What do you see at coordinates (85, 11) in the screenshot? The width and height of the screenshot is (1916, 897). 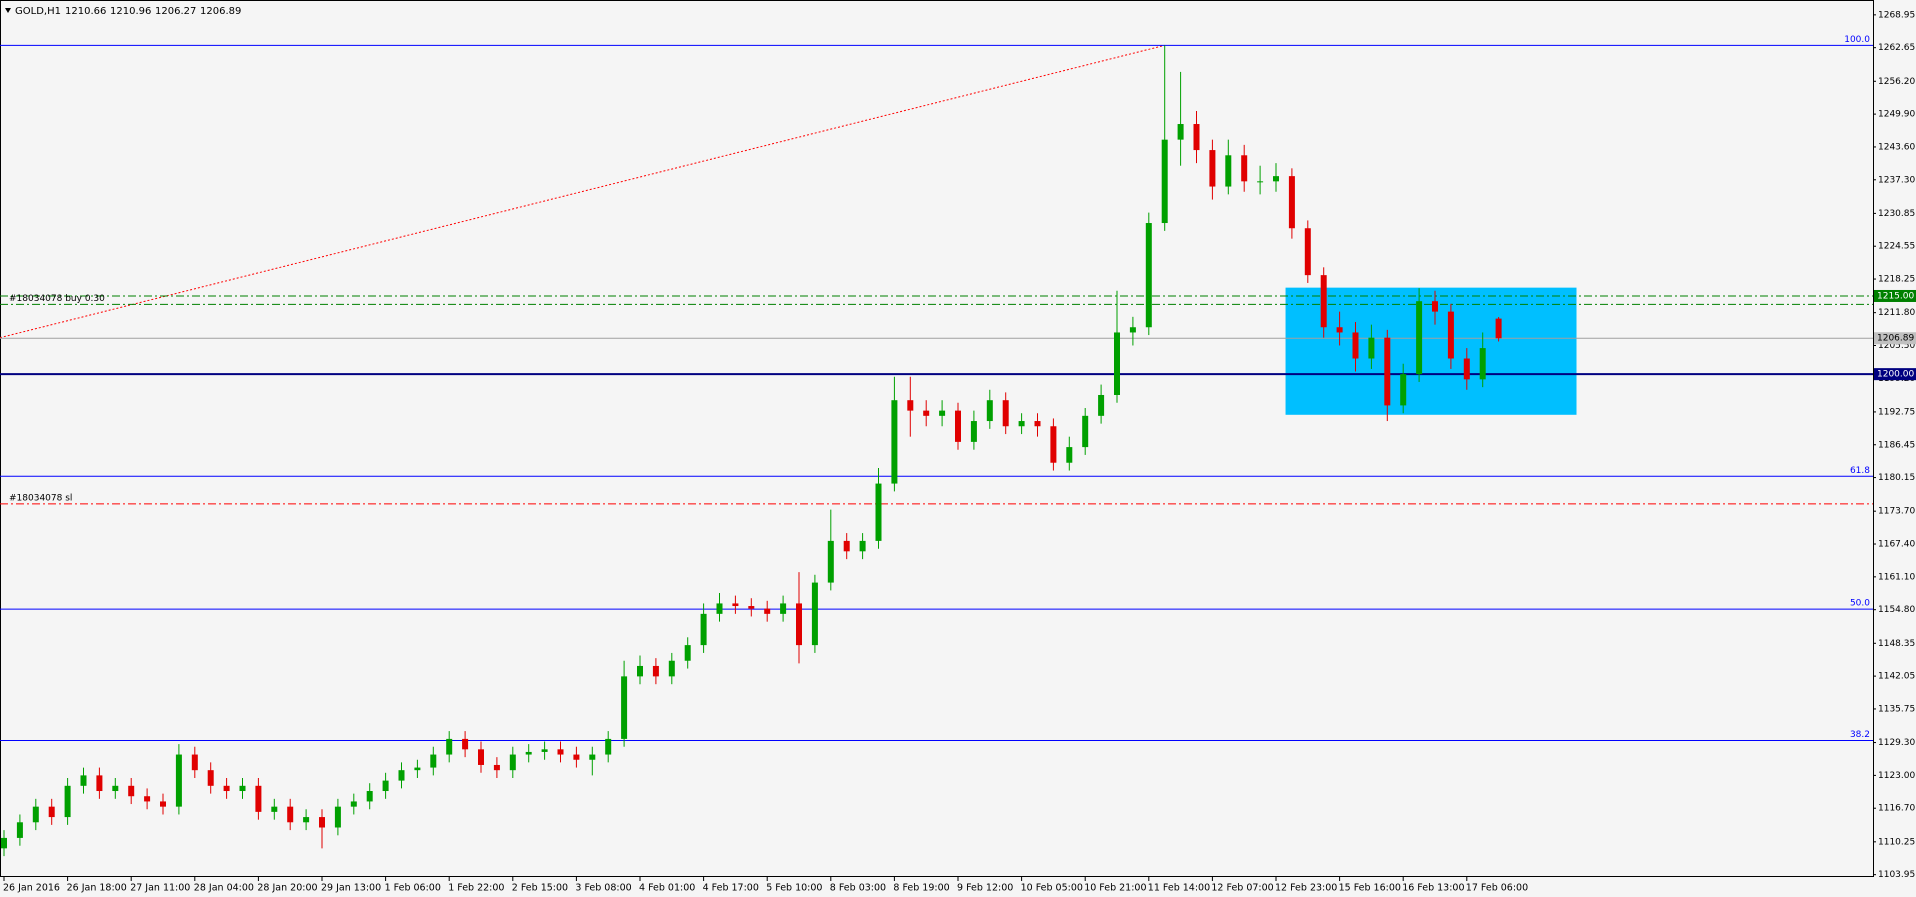 I see `header-open: 1210.66` at bounding box center [85, 11].